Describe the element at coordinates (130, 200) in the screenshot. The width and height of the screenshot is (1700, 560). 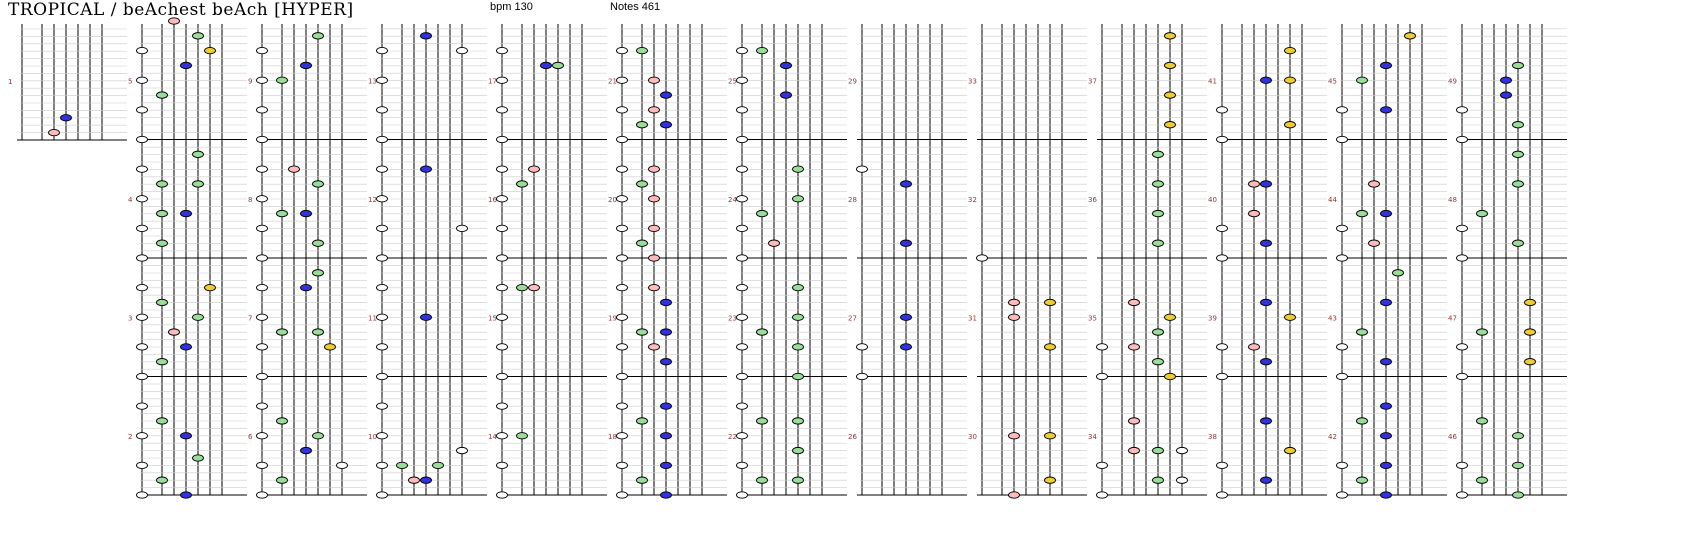
I see `measure-number: 4` at that location.